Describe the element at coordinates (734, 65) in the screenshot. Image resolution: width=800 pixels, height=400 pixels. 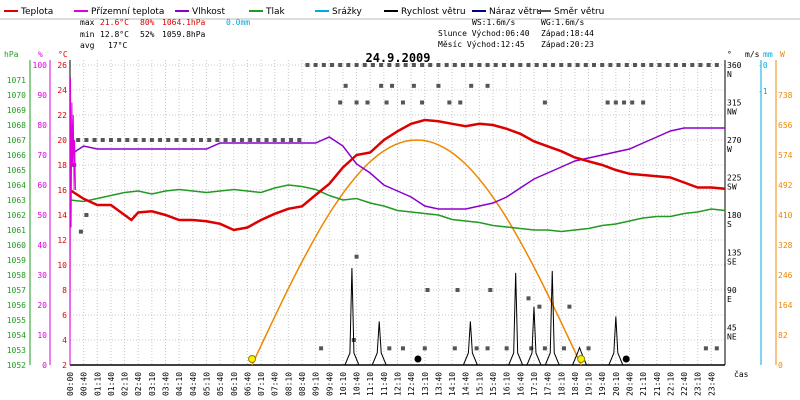
I see `dir-tick-label: 360` at that location.